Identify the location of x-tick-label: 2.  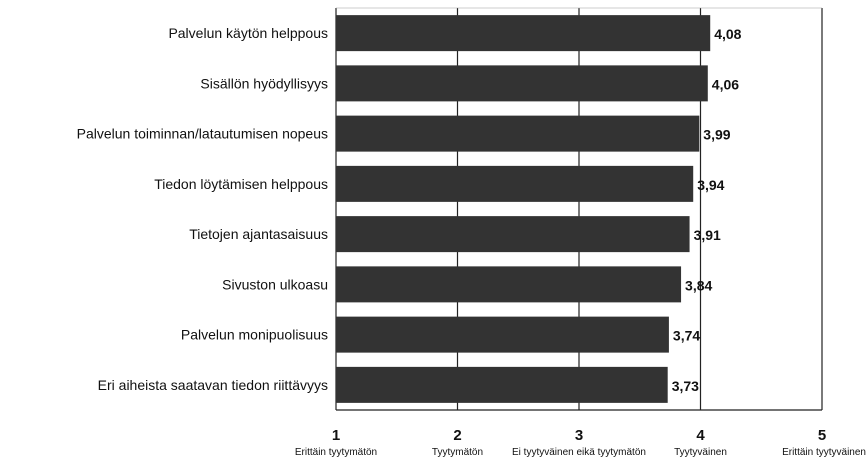
(457, 435).